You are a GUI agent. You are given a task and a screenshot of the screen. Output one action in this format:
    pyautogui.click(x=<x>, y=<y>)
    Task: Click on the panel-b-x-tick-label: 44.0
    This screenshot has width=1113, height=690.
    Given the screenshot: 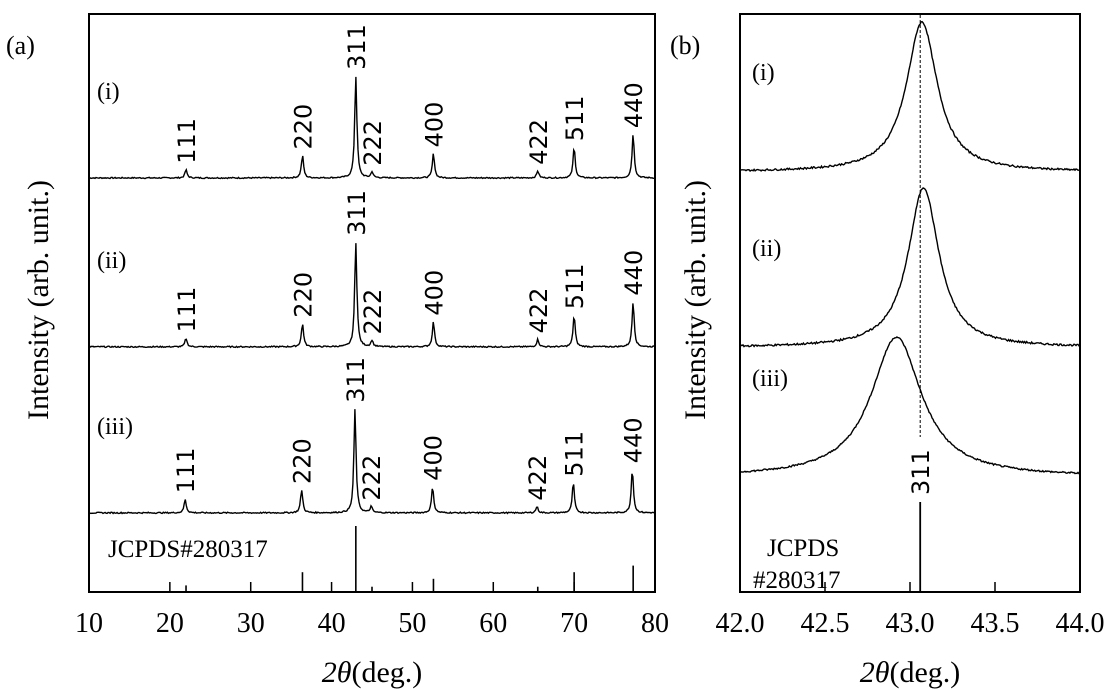 What is the action you would take?
    pyautogui.click(x=1080, y=623)
    